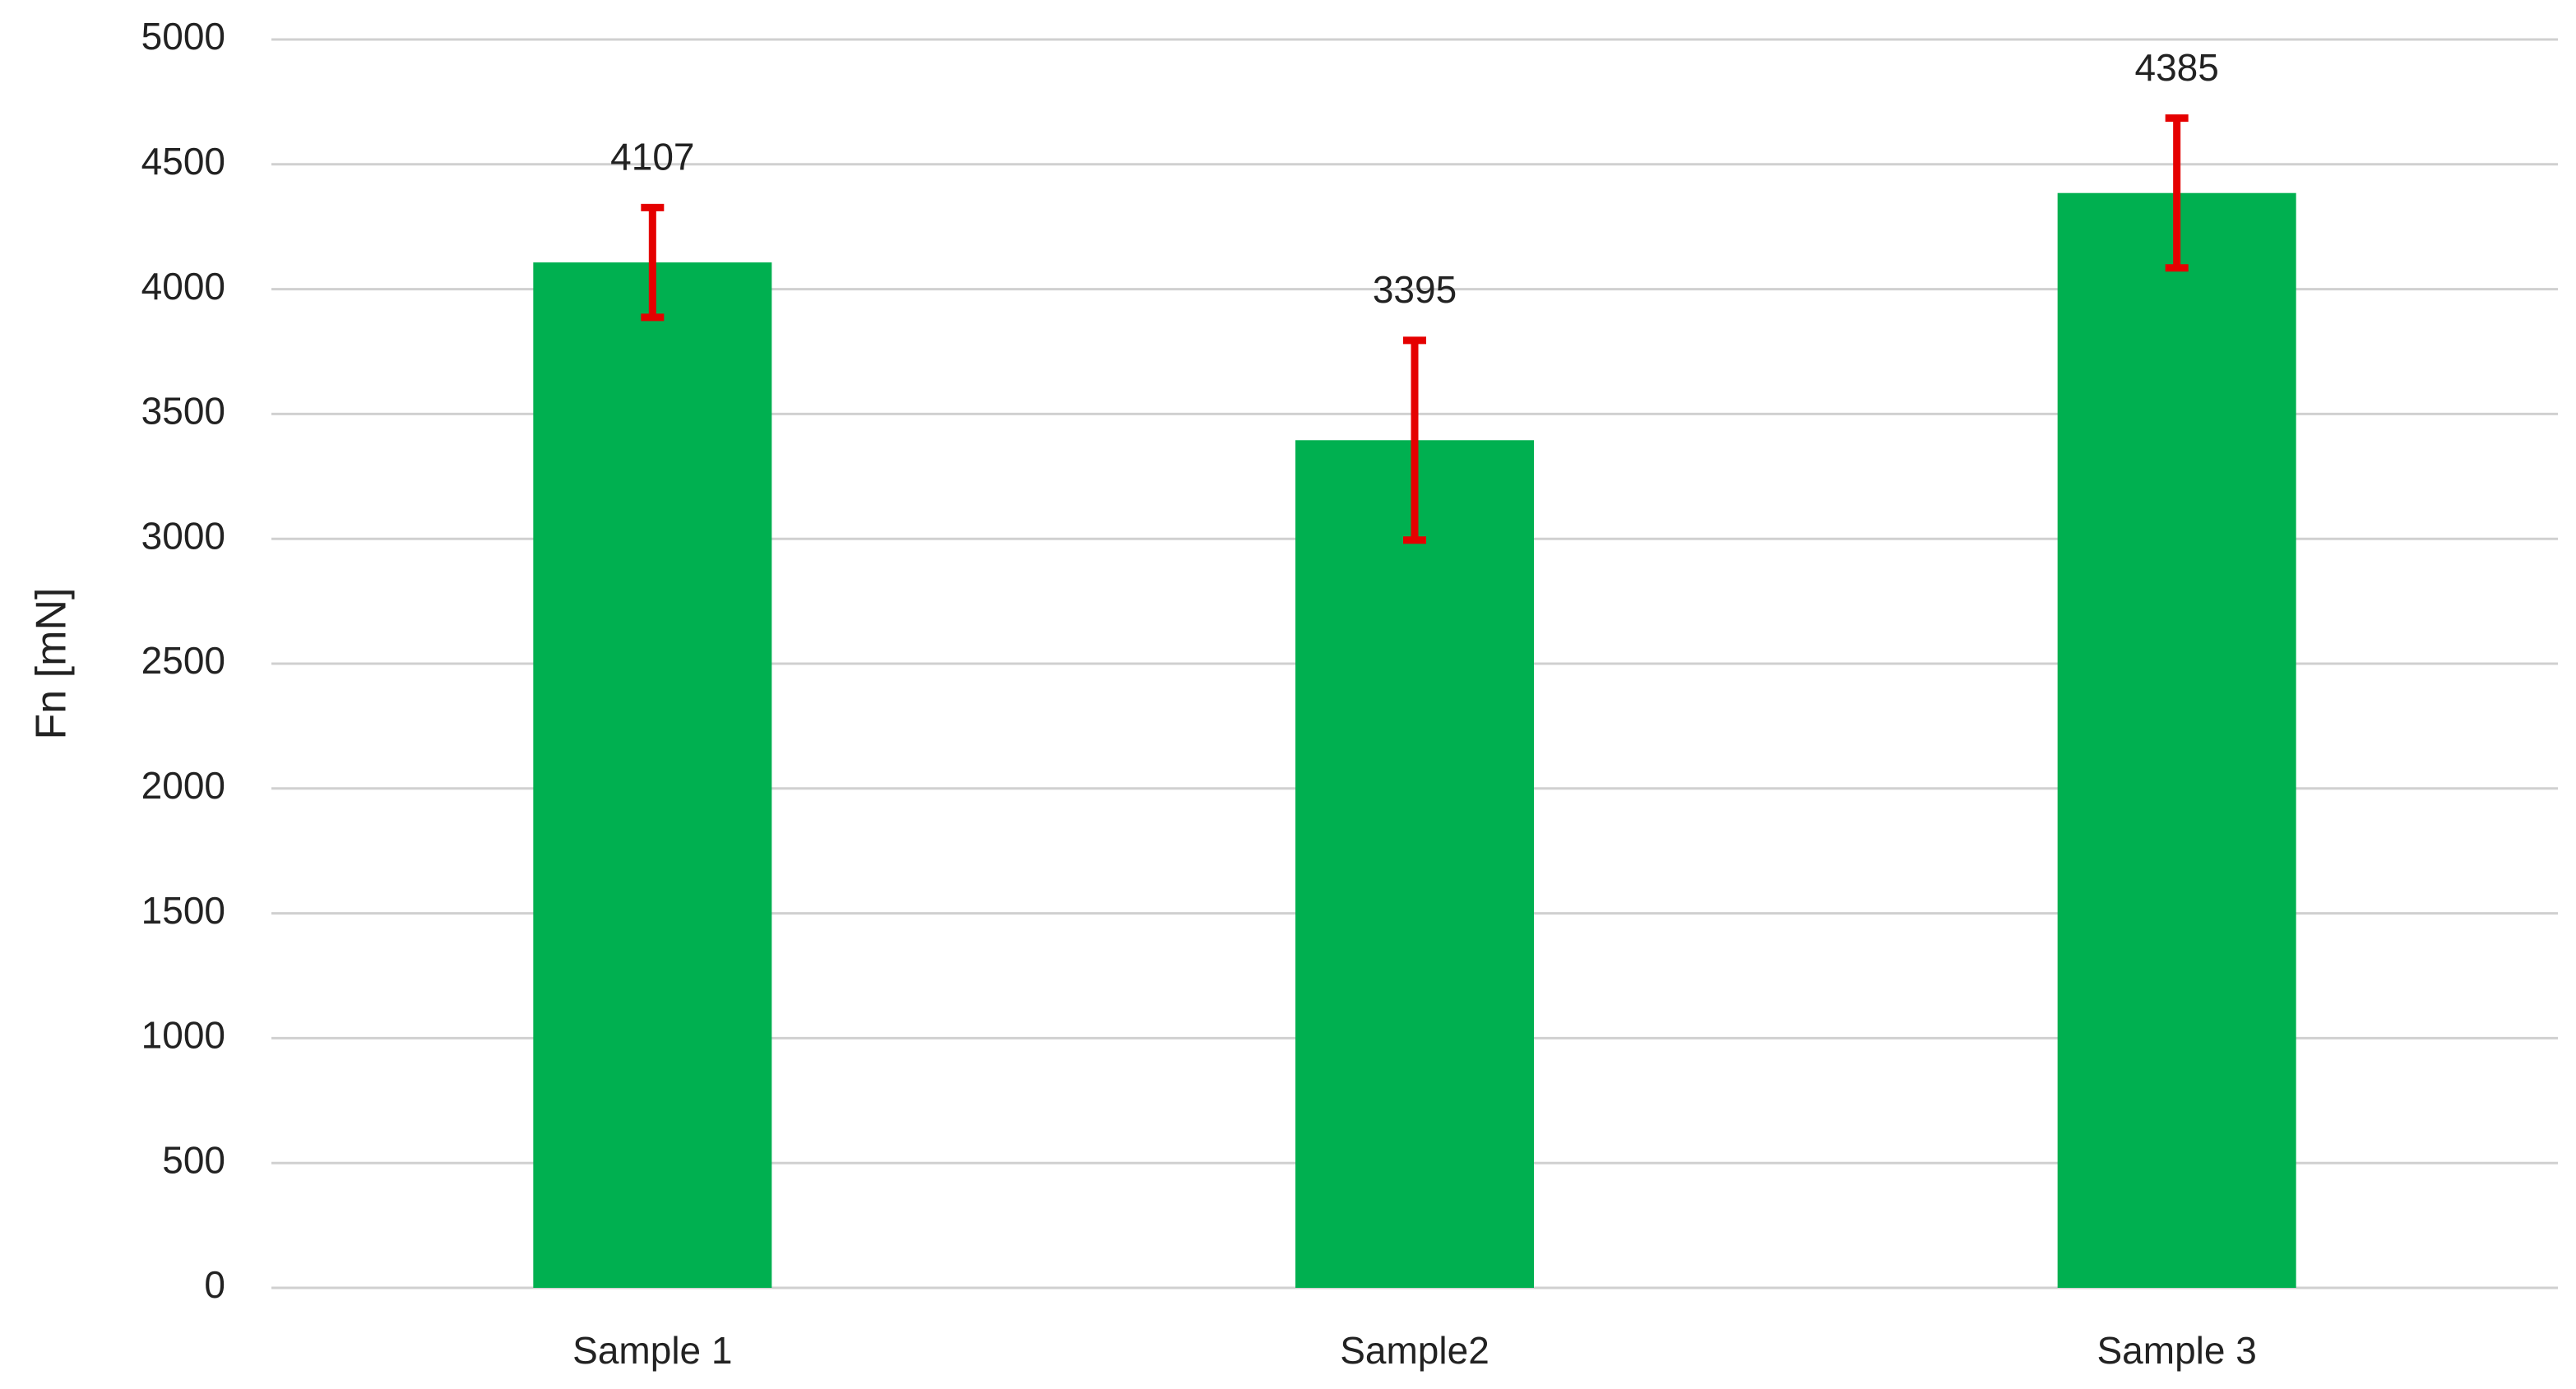 This screenshot has width=2576, height=1389. I want to click on y-tick-label: 4500, so click(183, 161).